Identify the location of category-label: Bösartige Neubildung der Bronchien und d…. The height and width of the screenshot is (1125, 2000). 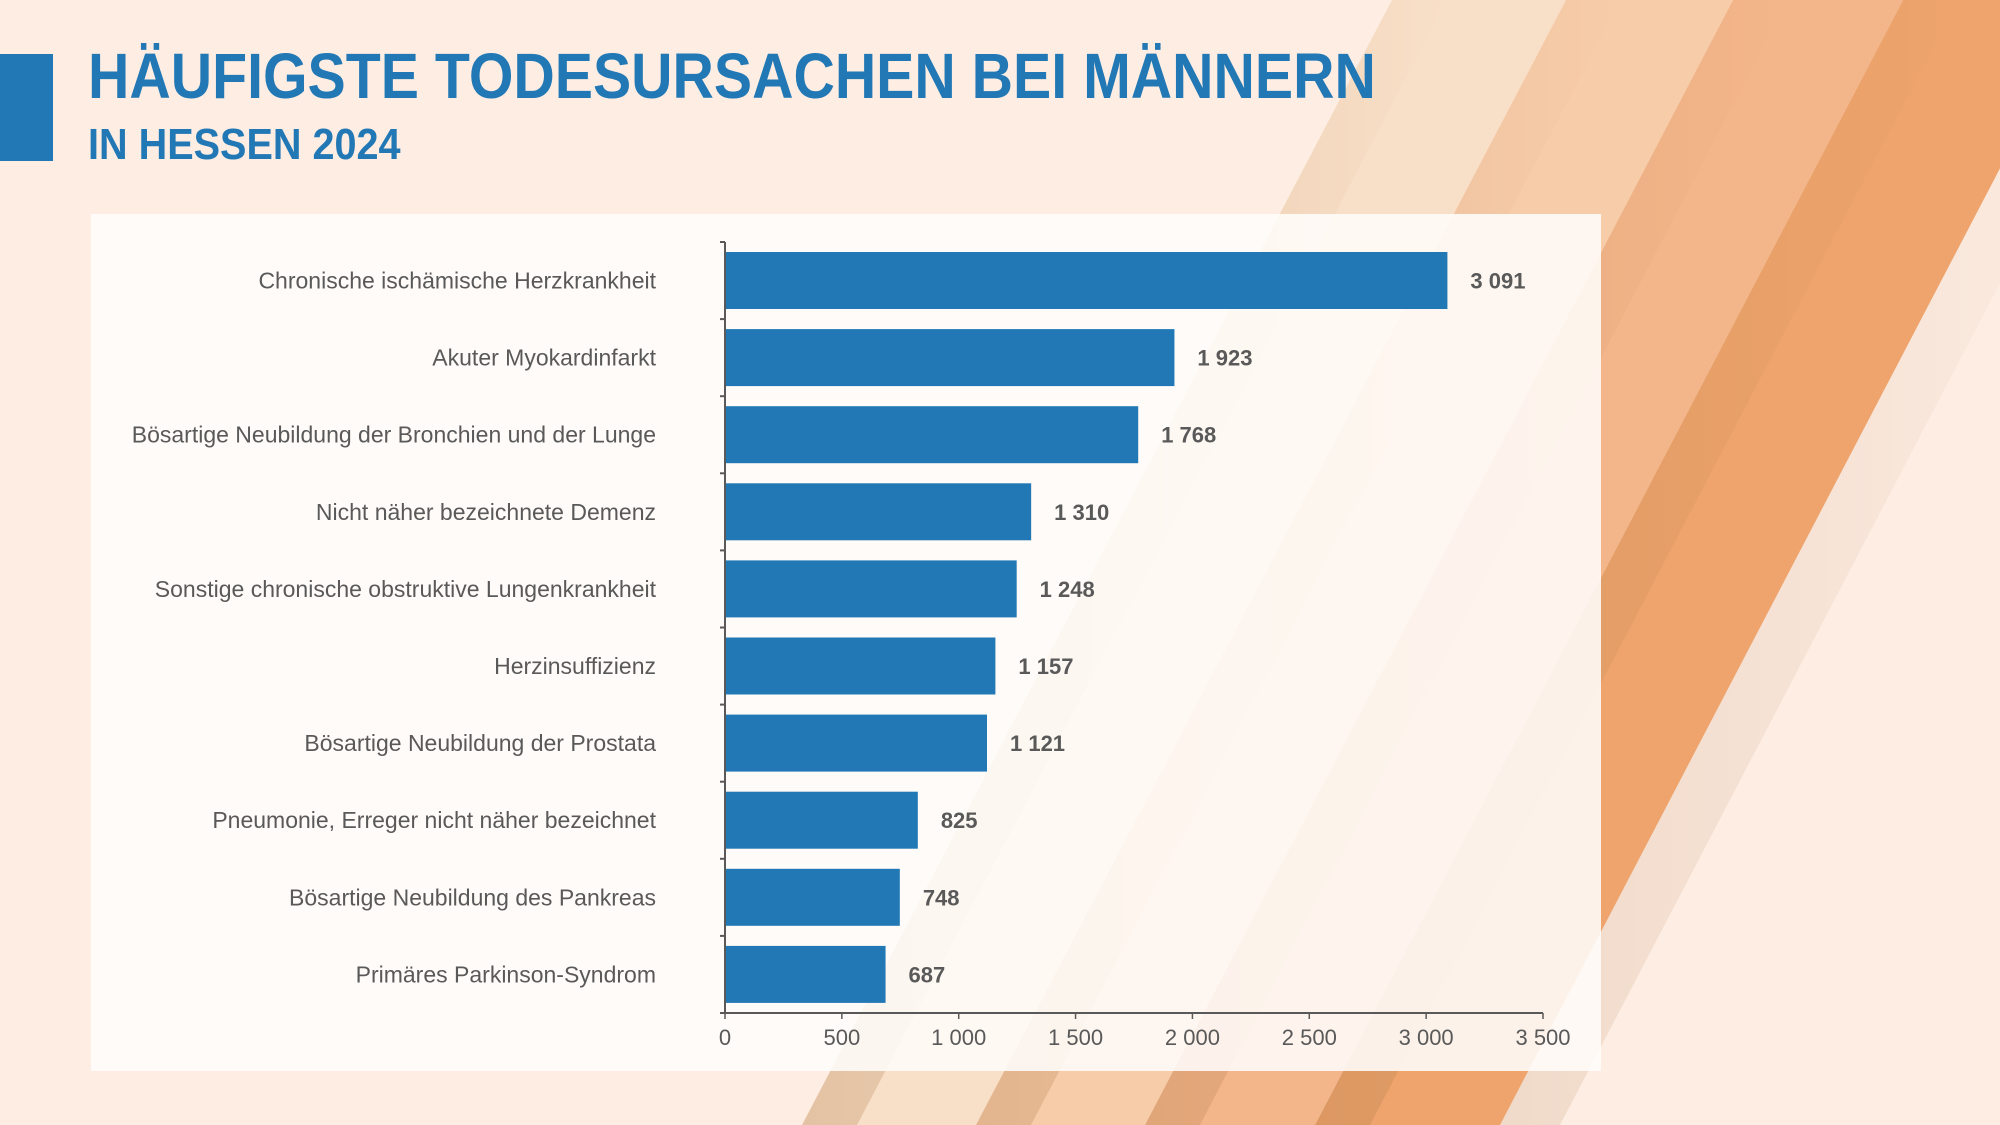
(394, 435).